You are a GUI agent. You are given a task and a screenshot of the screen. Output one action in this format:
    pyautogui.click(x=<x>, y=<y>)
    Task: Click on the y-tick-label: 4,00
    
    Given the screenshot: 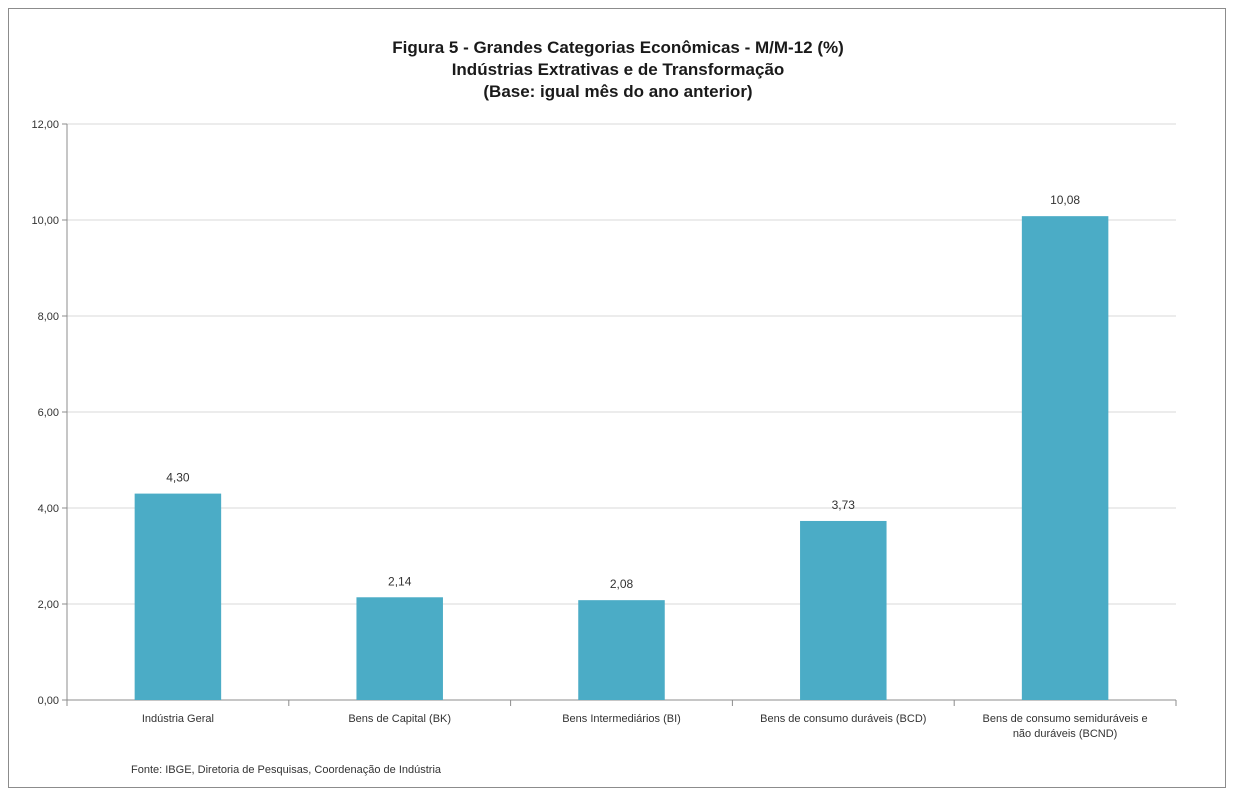 What is the action you would take?
    pyautogui.click(x=48, y=509)
    